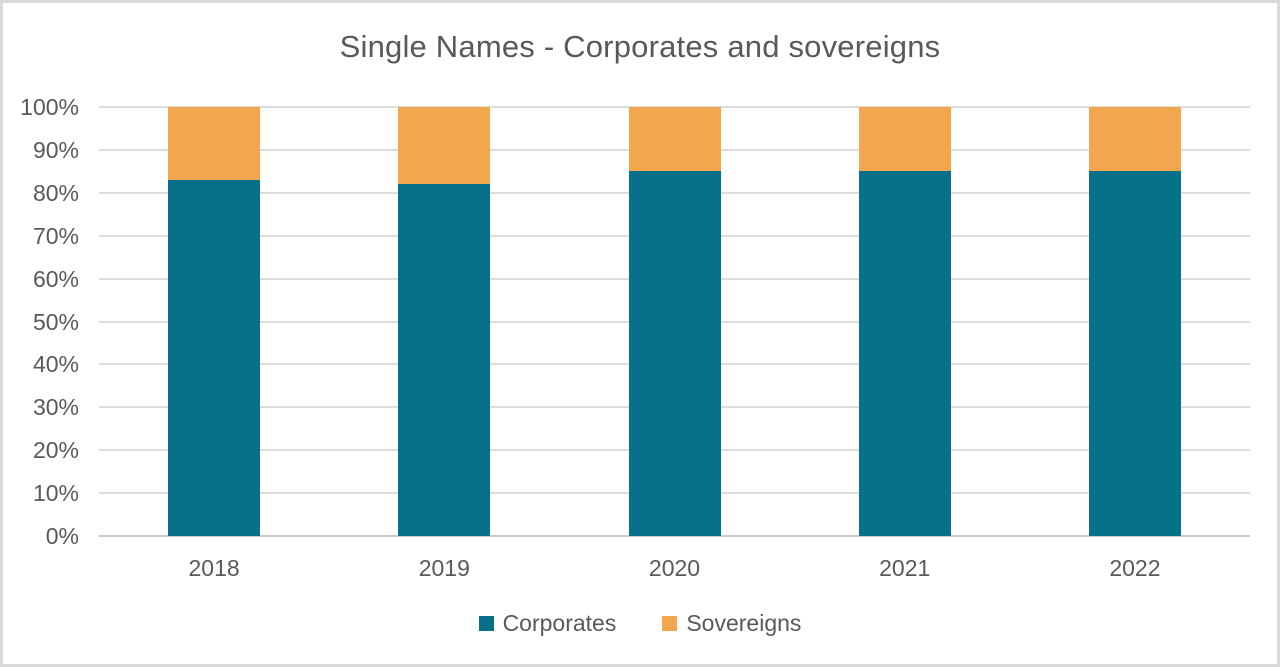 The width and height of the screenshot is (1280, 667). What do you see at coordinates (640, 46) in the screenshot?
I see `chart-title: Single Names - Corporates and sovereigns` at bounding box center [640, 46].